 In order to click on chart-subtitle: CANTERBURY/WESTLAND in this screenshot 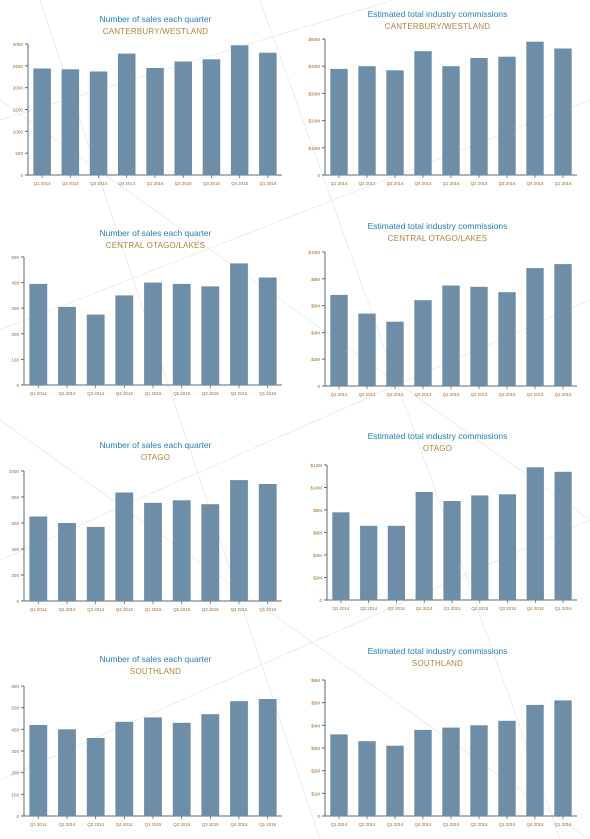, I will do `click(437, 26)`.